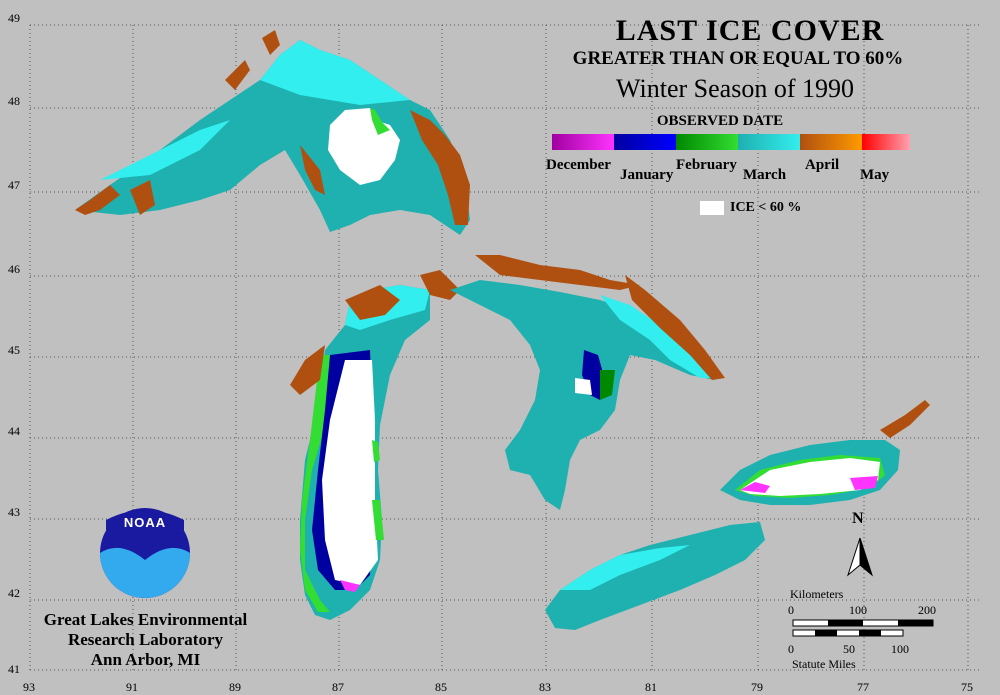  I want to click on legend-label-january: January, so click(647, 175).